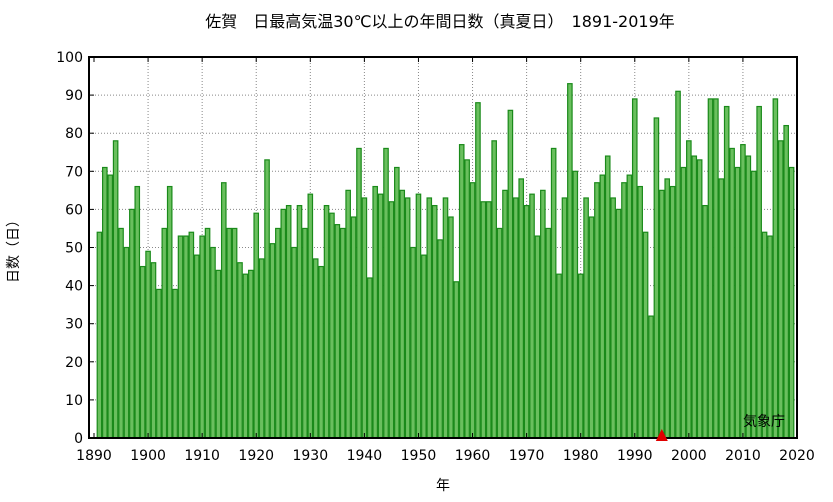 Image resolution: width=833 pixels, height=502 pixels. What do you see at coordinates (148, 456) in the screenshot?
I see `x-tick-label: 1900` at bounding box center [148, 456].